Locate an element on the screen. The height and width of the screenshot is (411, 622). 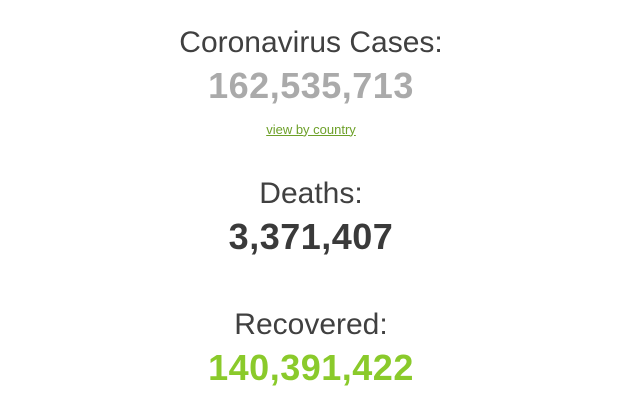
deaths-count: 3,371,407 is located at coordinates (311, 236).